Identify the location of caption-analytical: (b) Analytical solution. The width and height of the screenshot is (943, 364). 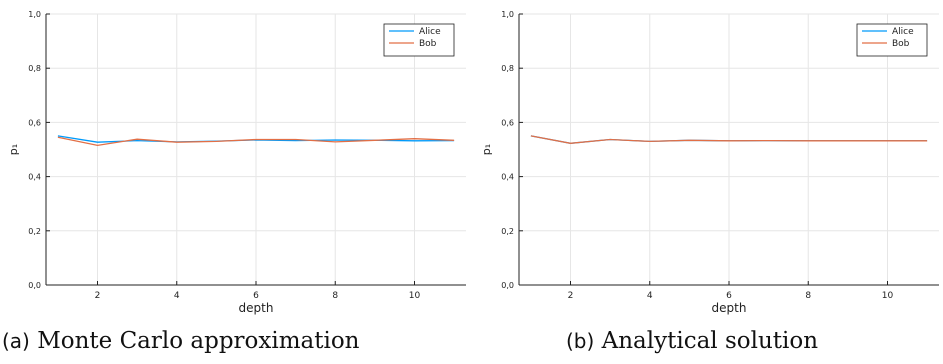
(692, 341).